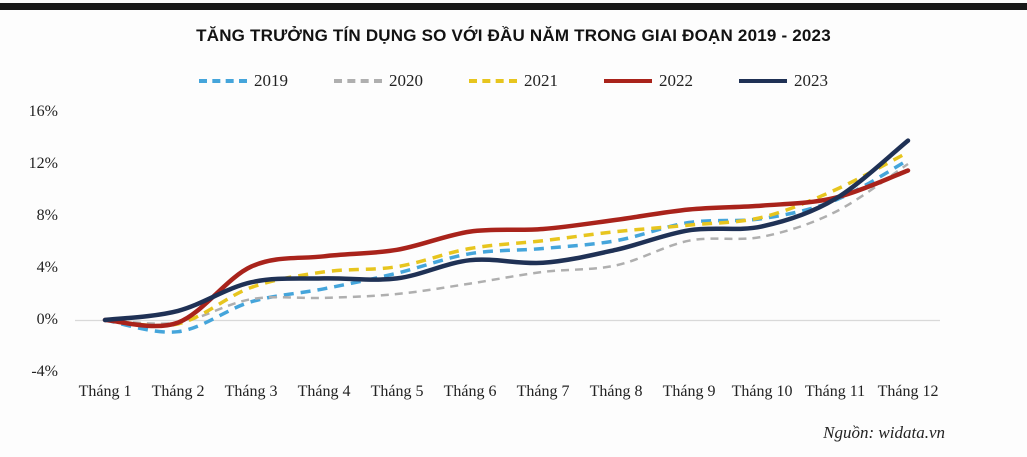  Describe the element at coordinates (835, 391) in the screenshot. I see `x-tick-label: Tháng 11` at that location.